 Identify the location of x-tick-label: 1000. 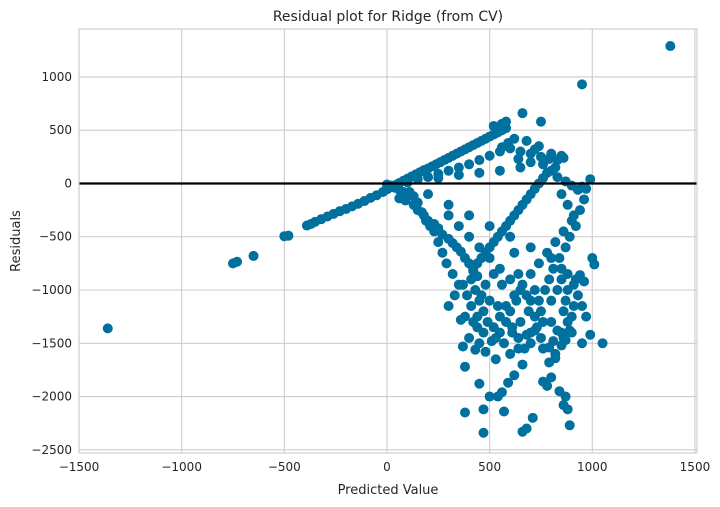
(592, 467).